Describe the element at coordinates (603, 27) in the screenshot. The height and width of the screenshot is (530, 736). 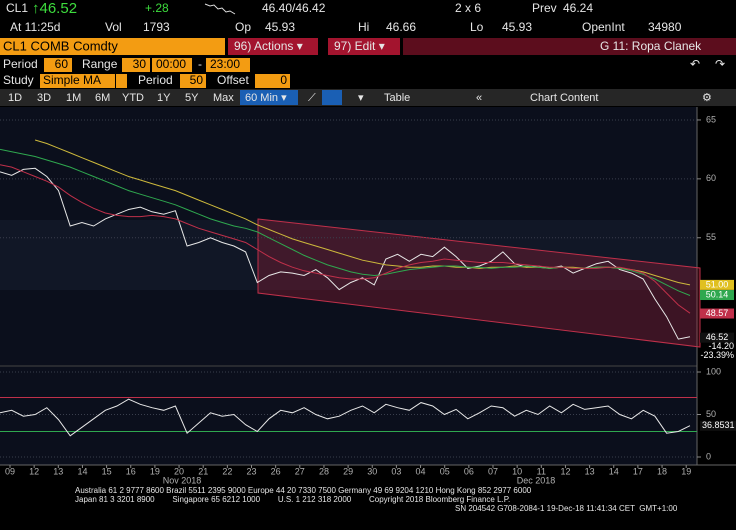
I see `oi-label: OpenInt` at that location.